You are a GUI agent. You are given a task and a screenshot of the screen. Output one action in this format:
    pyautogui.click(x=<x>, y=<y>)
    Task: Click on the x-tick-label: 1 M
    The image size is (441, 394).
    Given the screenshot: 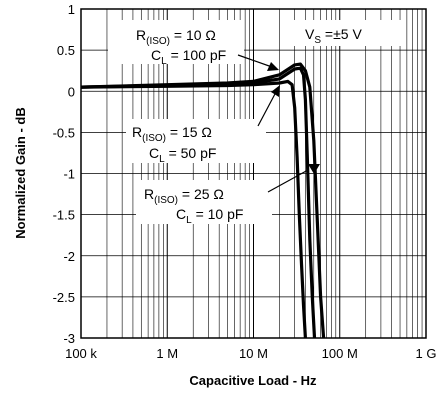 What is the action you would take?
    pyautogui.click(x=167, y=353)
    